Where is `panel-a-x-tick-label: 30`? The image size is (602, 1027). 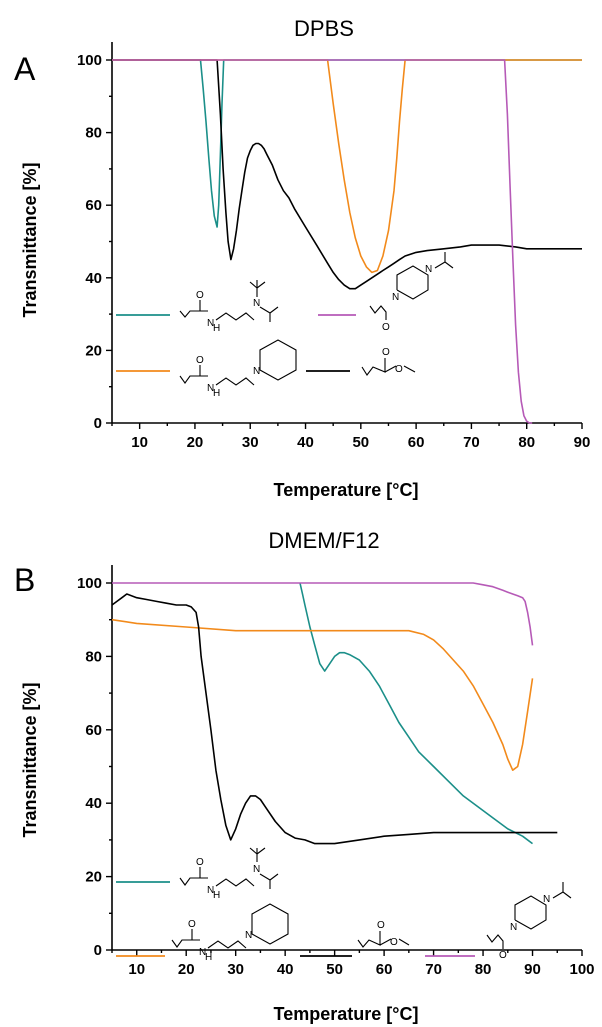
panel-a-x-tick-label: 30 is located at coordinates (250, 442).